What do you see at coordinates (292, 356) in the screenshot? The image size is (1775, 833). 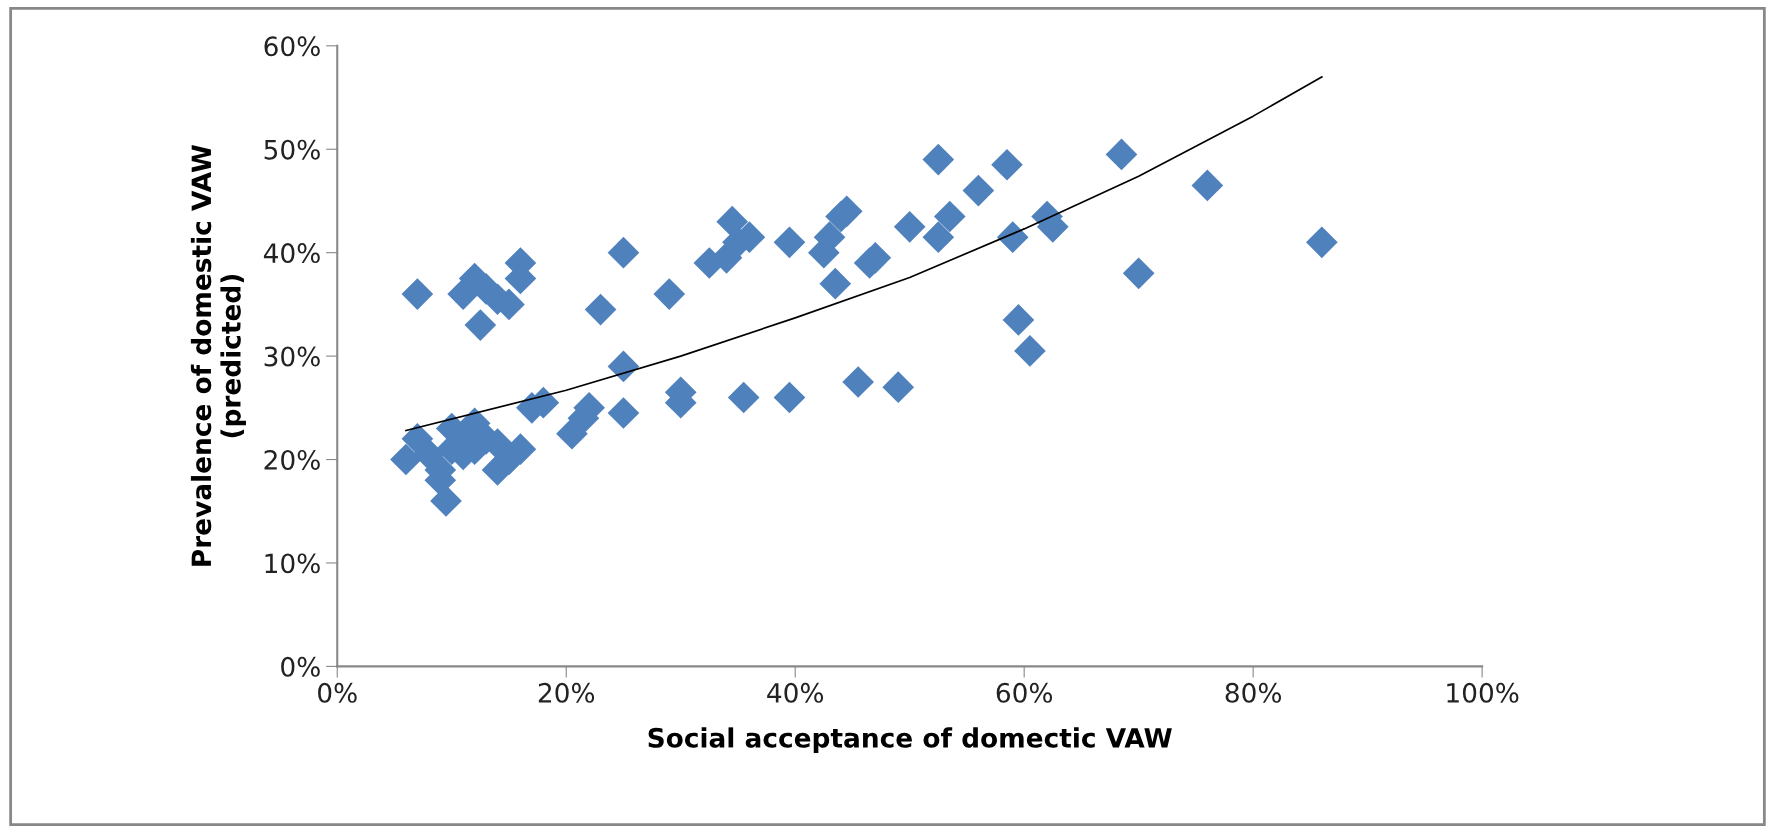 I see `y-tick-label: 30%` at bounding box center [292, 356].